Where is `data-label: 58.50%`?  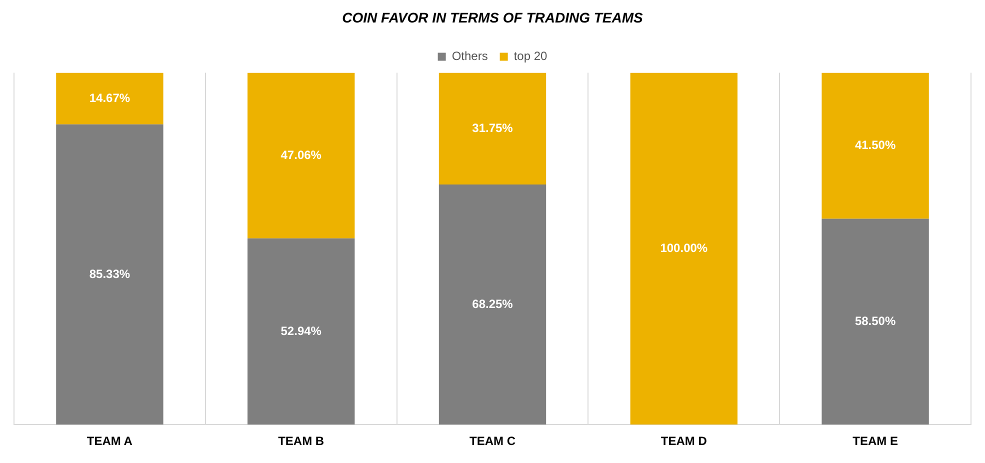 data-label: 58.50% is located at coordinates (875, 321).